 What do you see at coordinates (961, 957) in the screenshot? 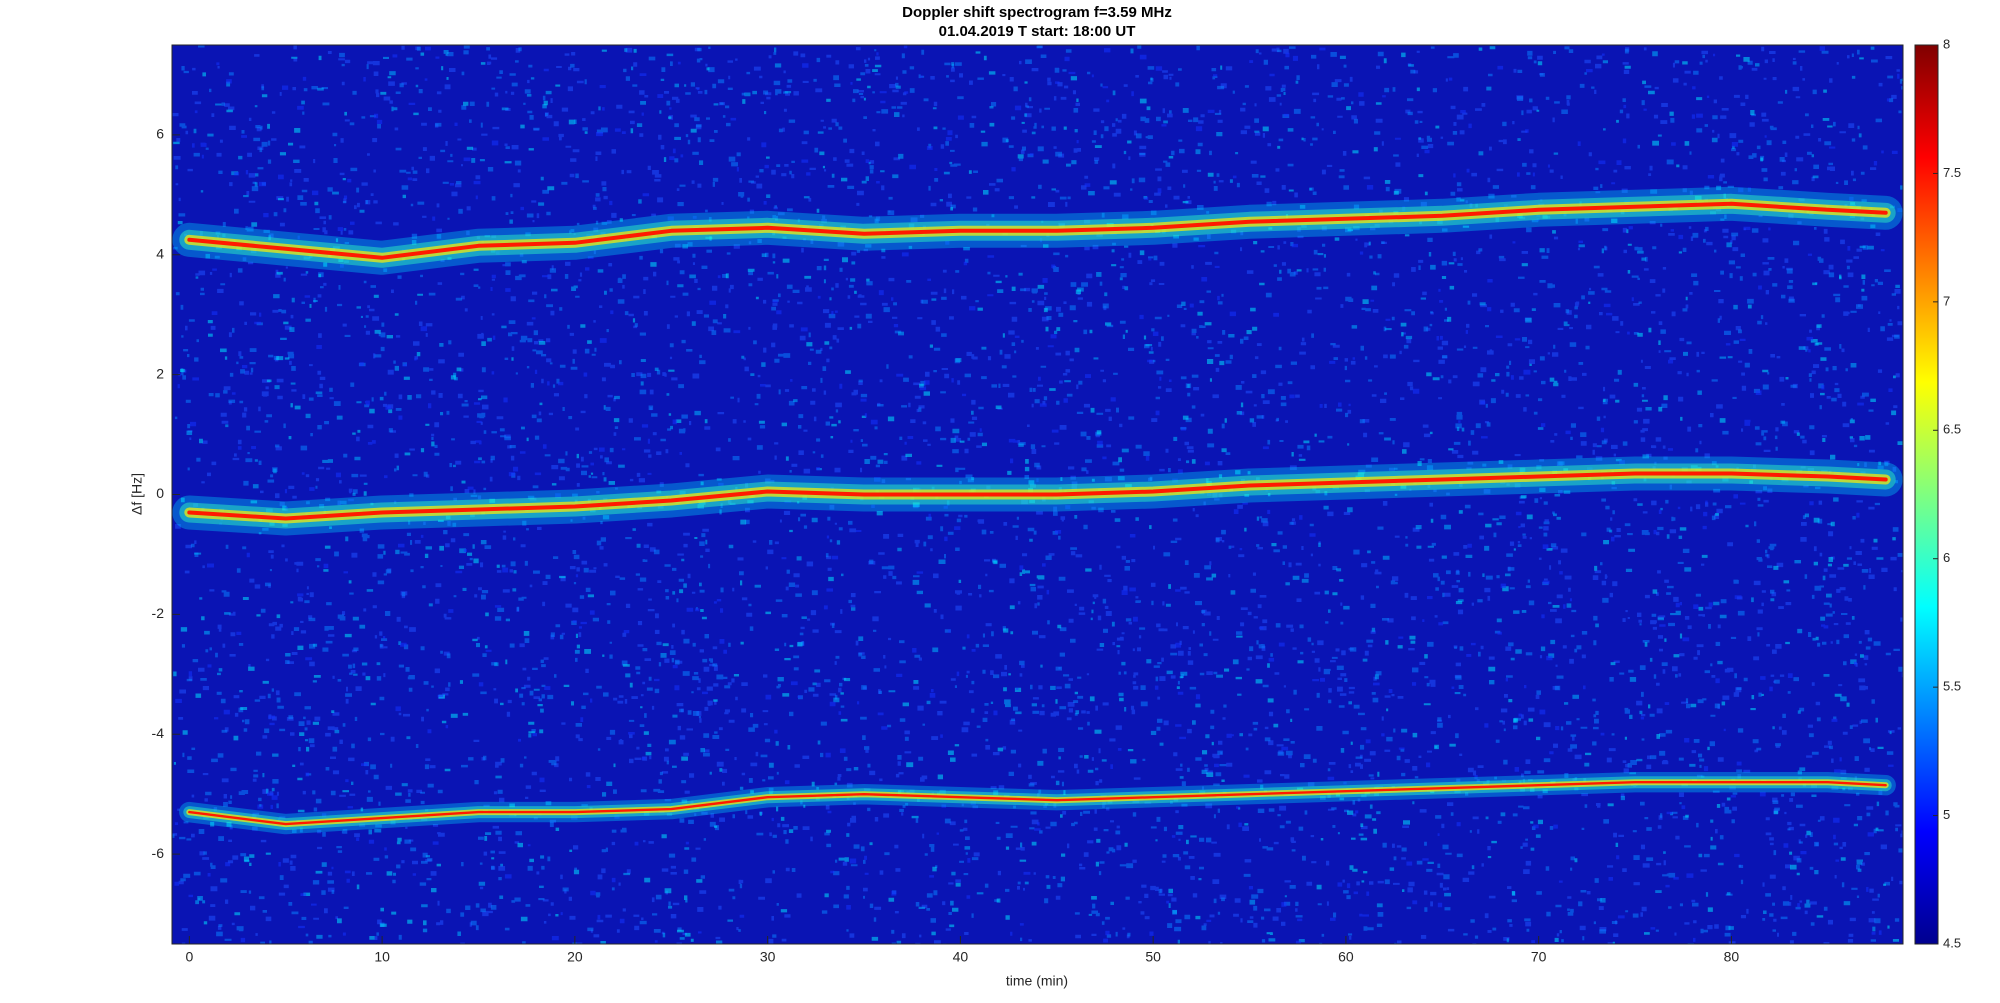
I see `x-tick-label: 40` at bounding box center [961, 957].